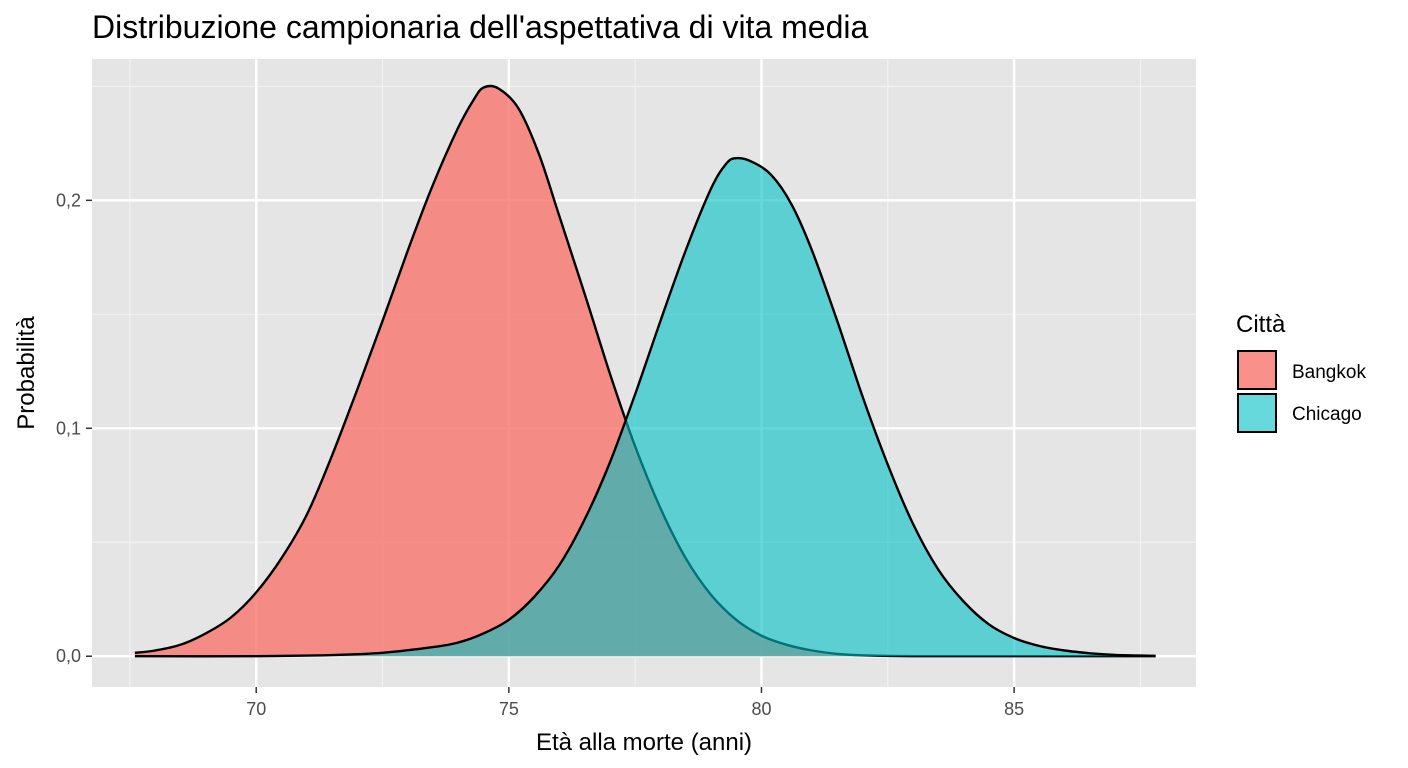 Image resolution: width=1408 pixels, height=768 pixels. Describe the element at coordinates (1257, 370) in the screenshot. I see `legend-key-bangkok` at that location.